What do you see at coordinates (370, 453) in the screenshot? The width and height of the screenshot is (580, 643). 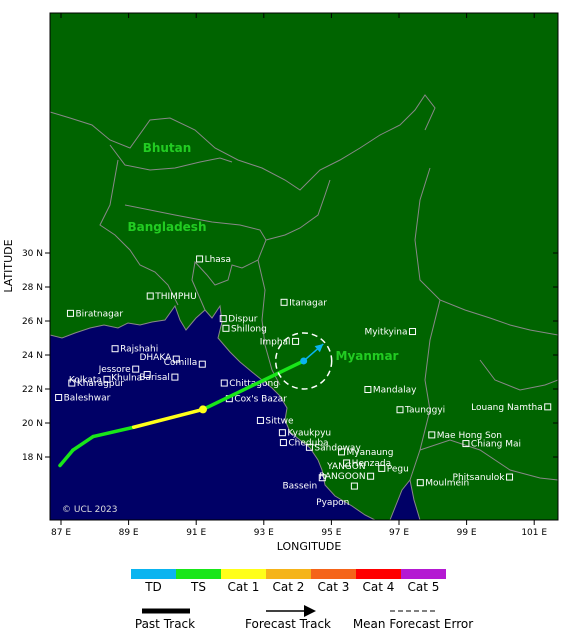 I see `city-label: Myanaung` at bounding box center [370, 453].